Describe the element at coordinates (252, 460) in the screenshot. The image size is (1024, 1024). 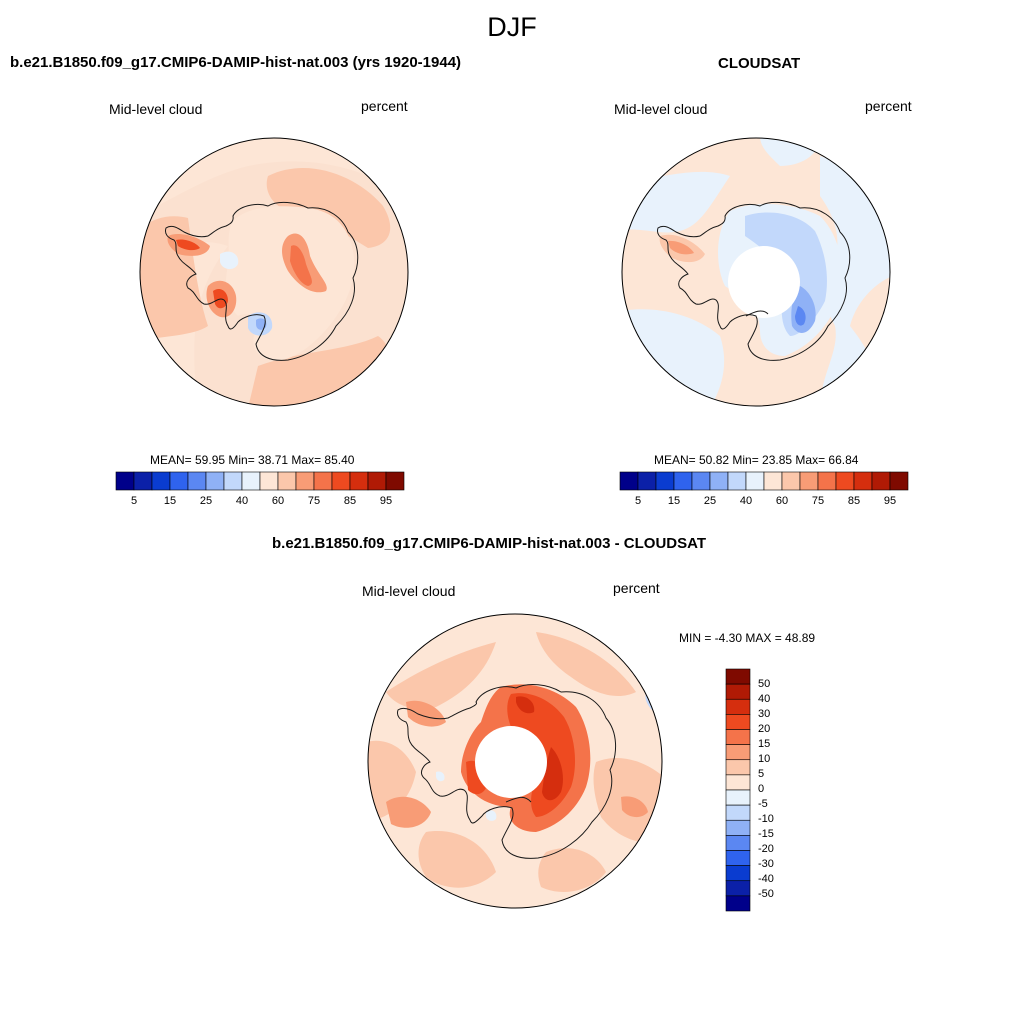
I see `panel-model-stats: MEAN= 59.95 Min= 38.71 Max= 85.40` at that location.